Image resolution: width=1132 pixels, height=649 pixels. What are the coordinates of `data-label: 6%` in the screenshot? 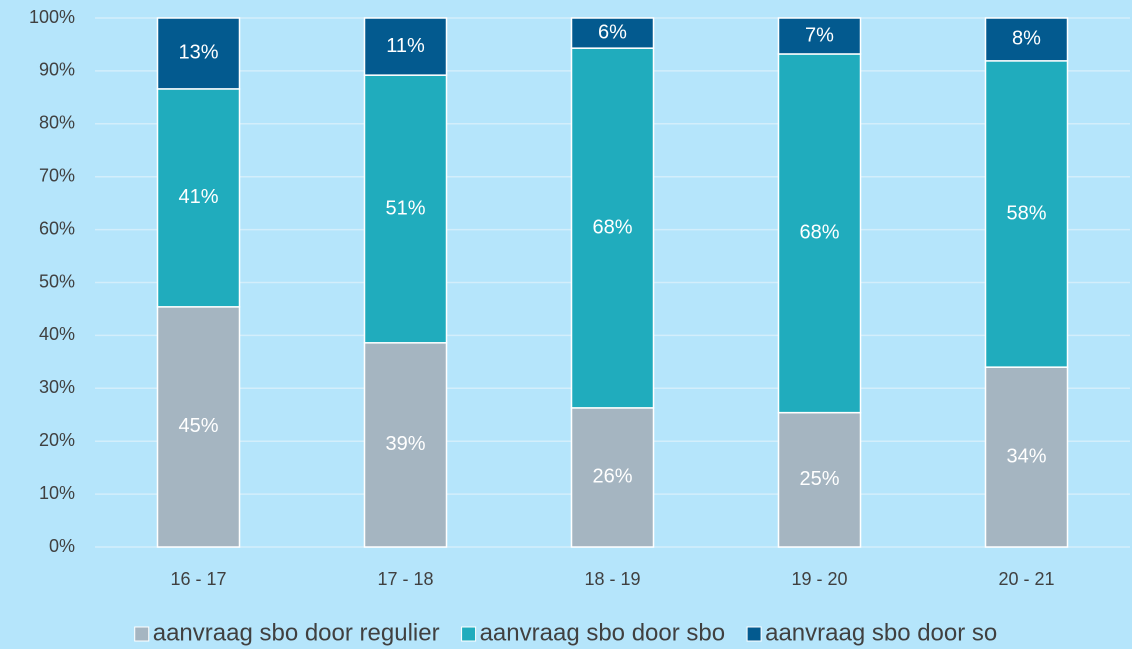 It's located at (612, 32).